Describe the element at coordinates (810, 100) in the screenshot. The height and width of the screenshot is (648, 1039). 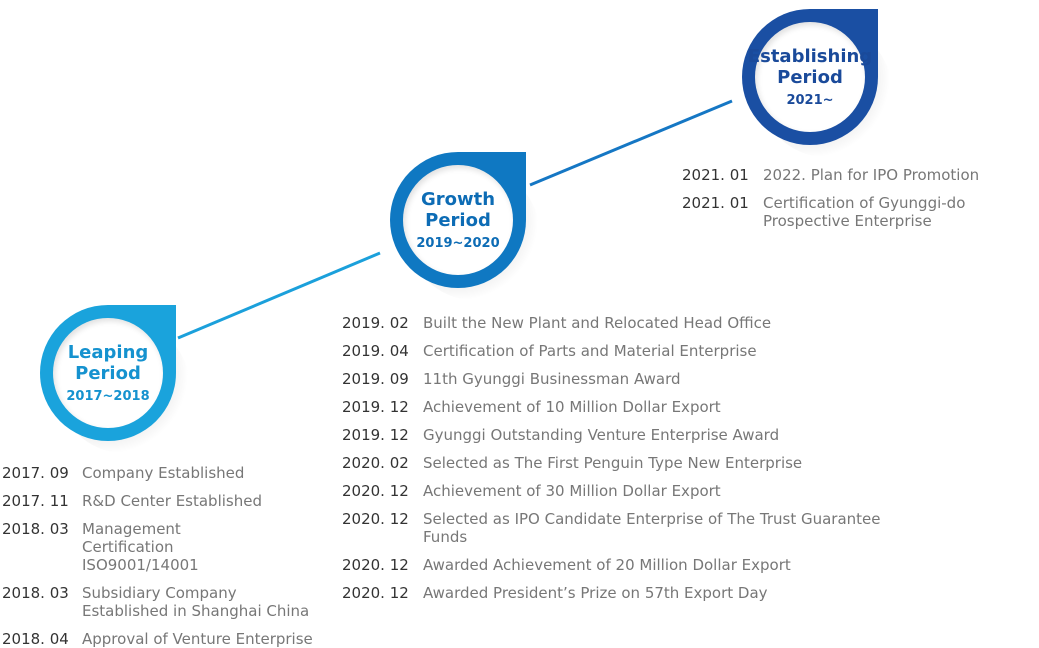
I see `period-years: 2021~` at that location.